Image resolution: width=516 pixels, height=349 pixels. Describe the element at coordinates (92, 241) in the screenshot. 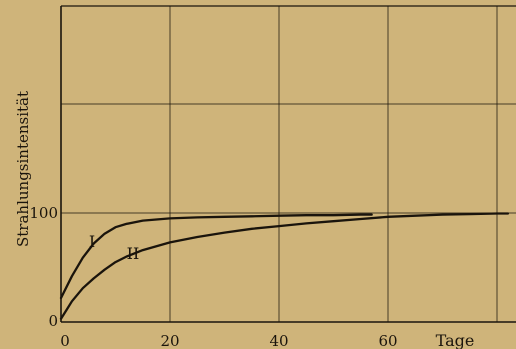

I see `curve-label-I: I` at that location.